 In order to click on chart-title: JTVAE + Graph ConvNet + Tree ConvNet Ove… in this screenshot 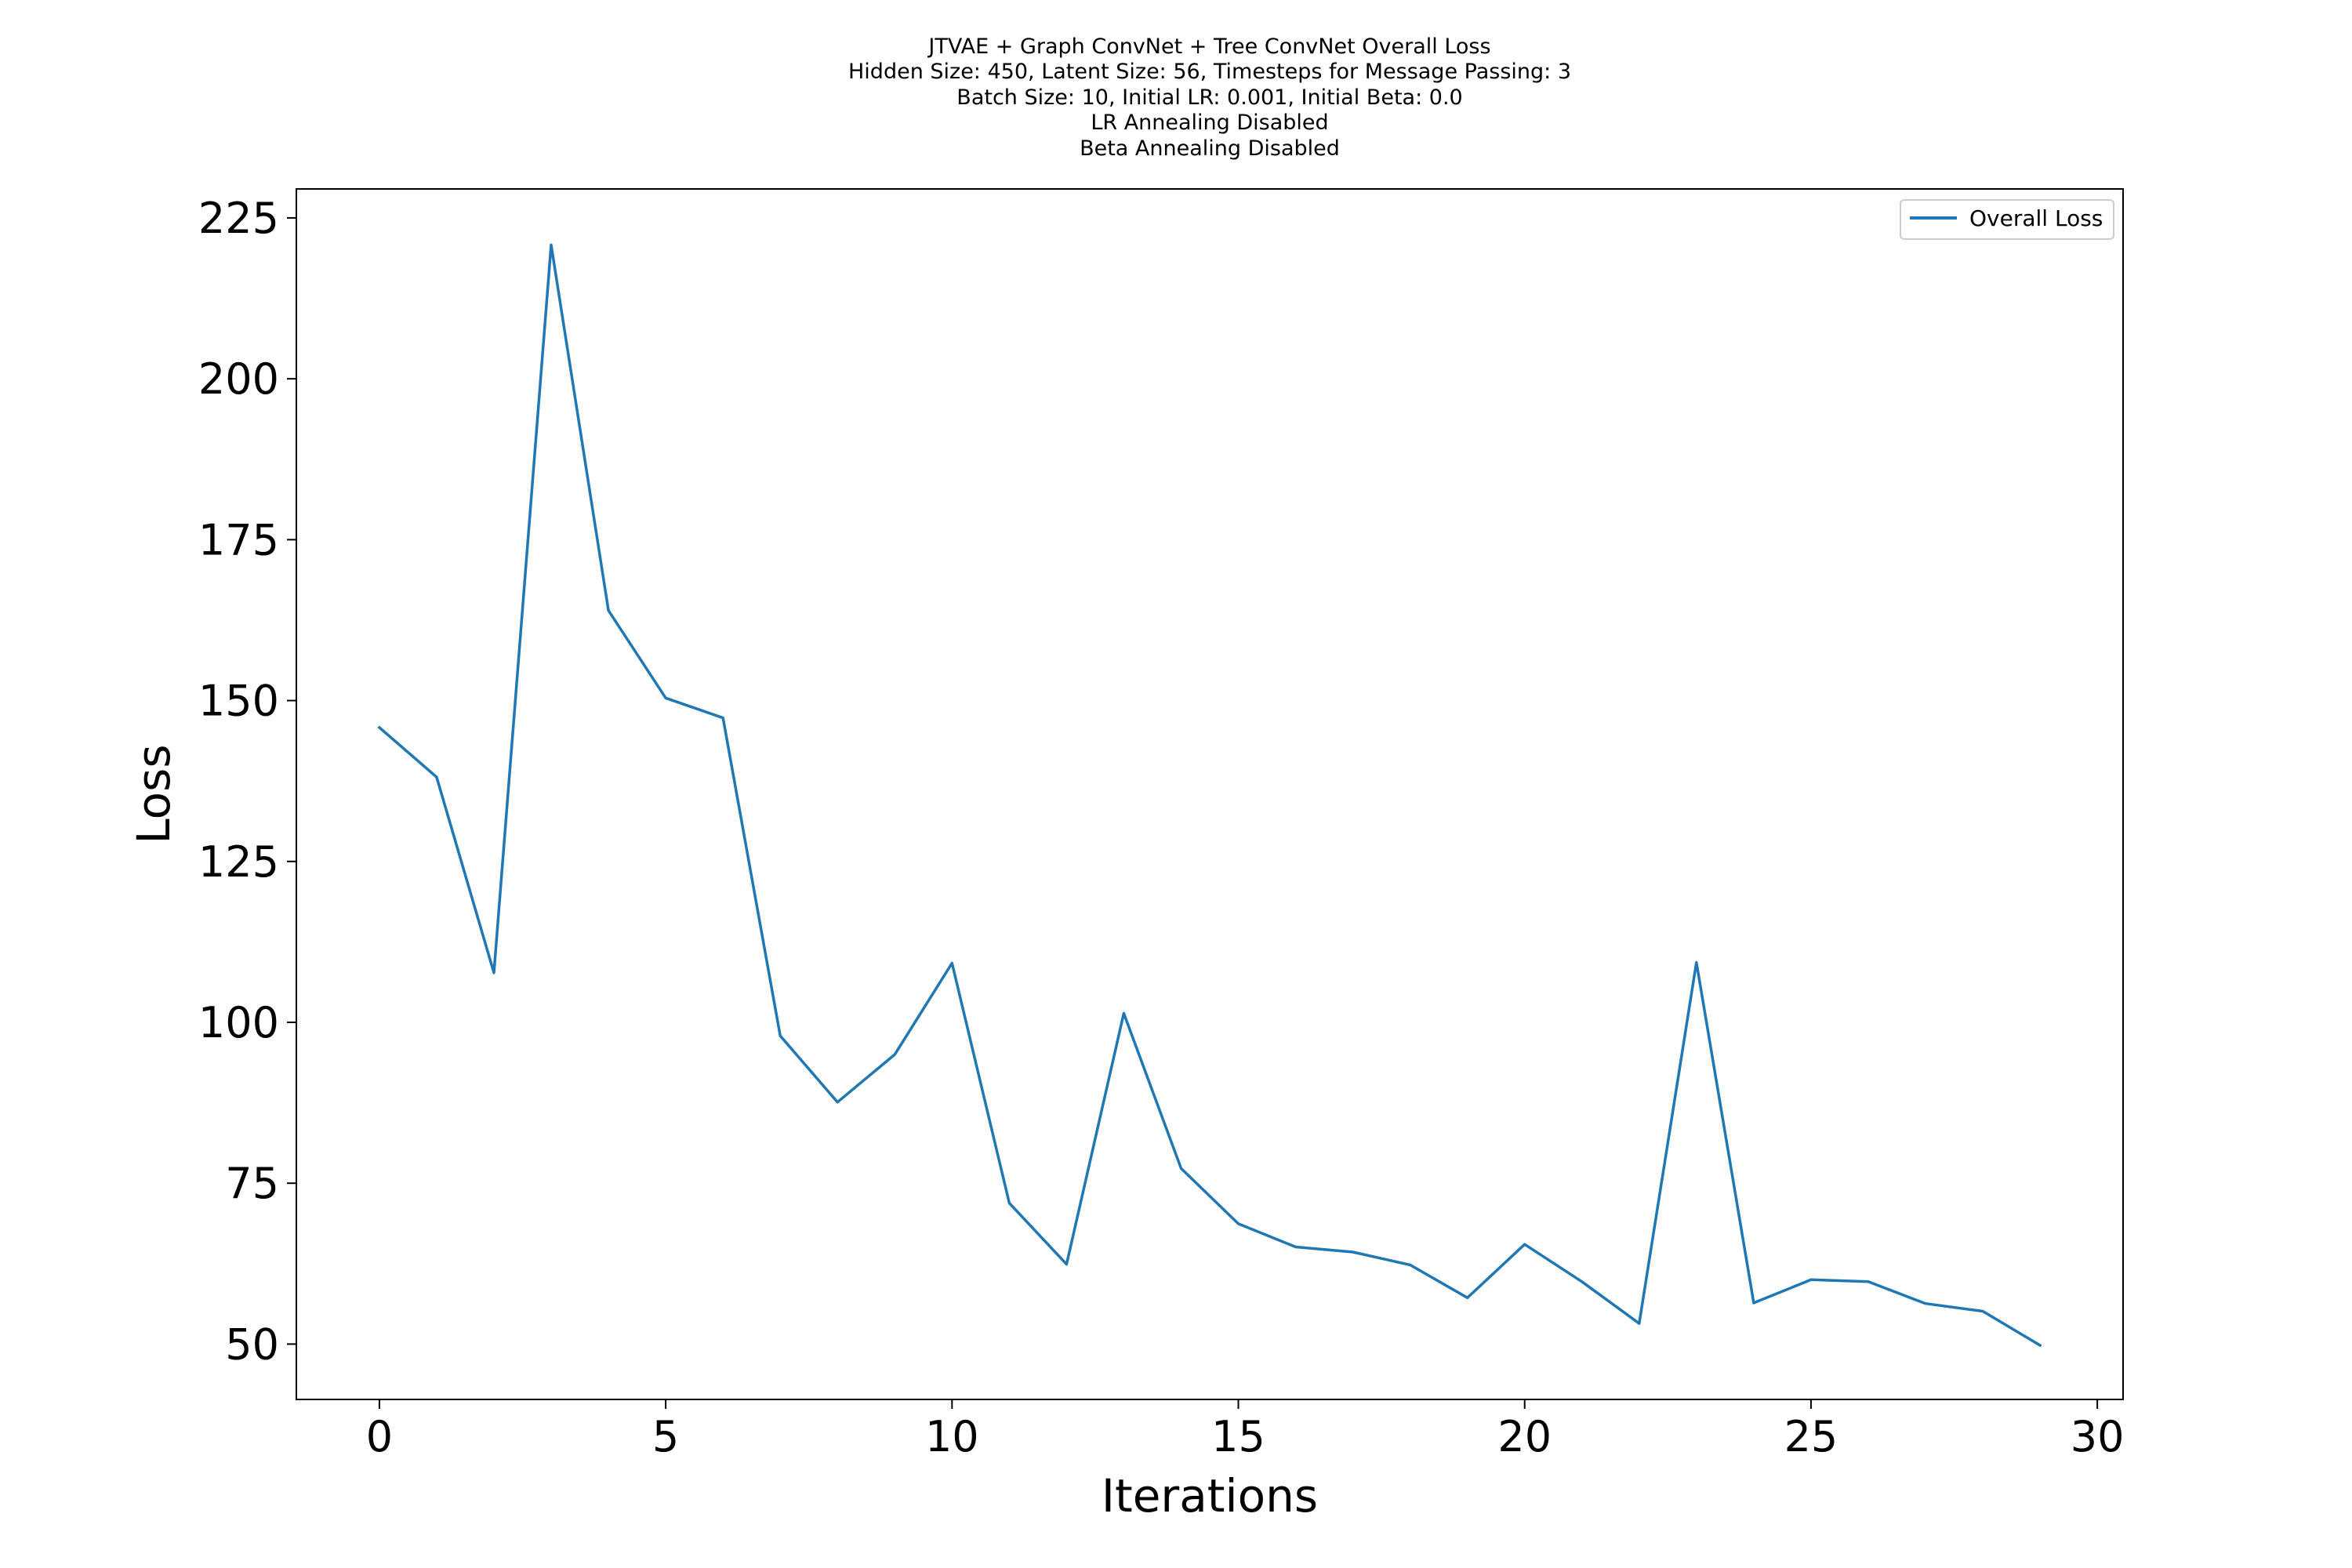, I will do `click(1209, 97)`.